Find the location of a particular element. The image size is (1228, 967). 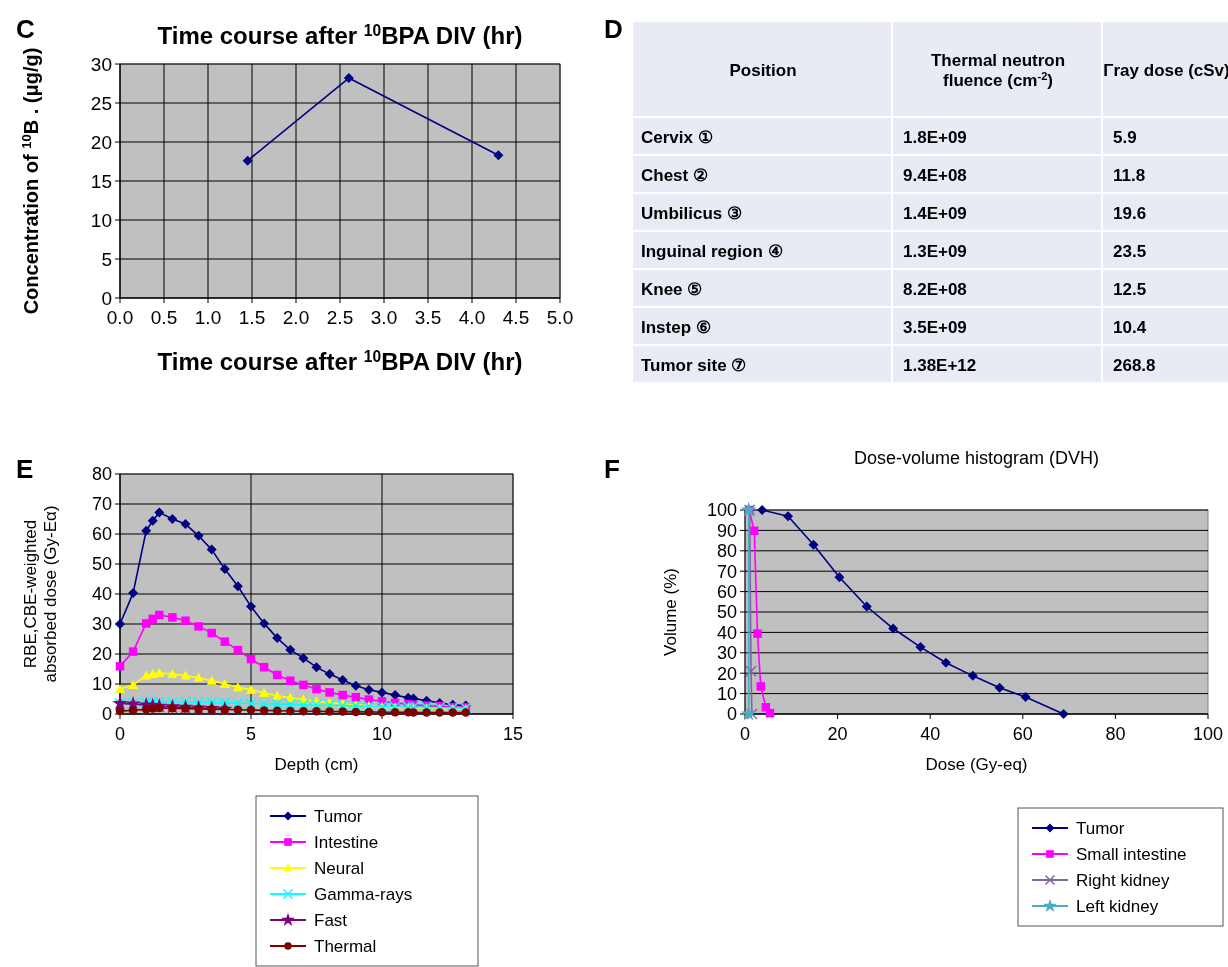

data-label: 8.2E+08 is located at coordinates (935, 289).